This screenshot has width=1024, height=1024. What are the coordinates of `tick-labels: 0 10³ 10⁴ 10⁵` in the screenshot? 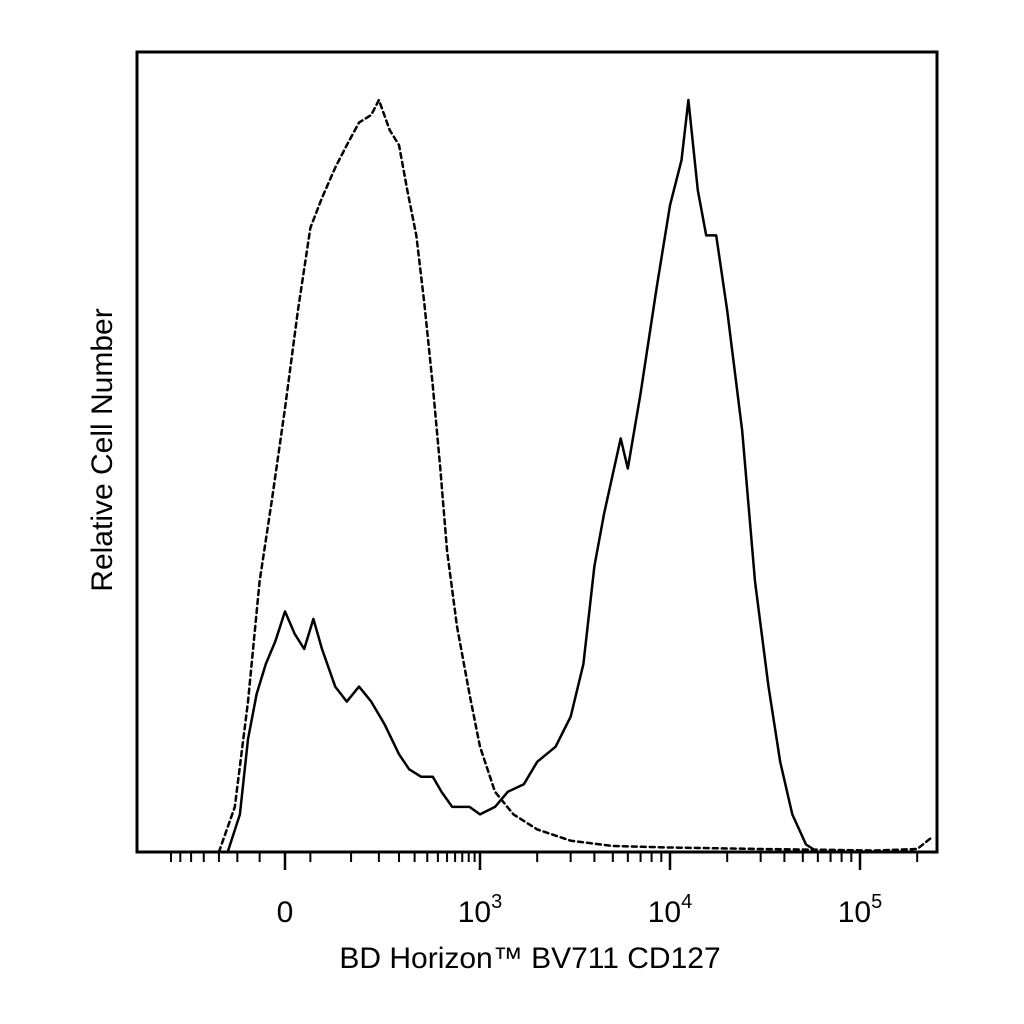 It's located at (580, 910).